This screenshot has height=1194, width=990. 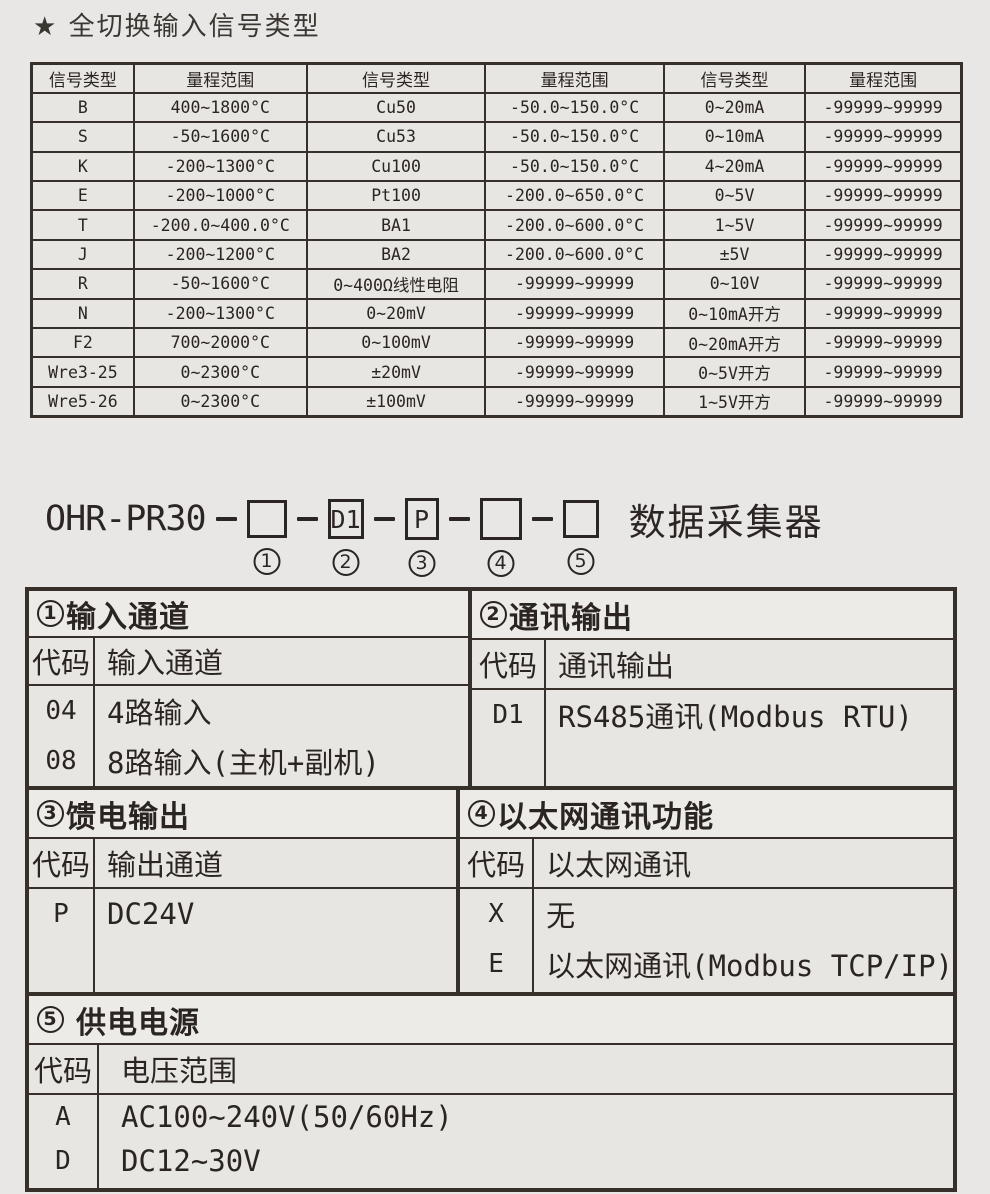 I want to click on option-table-1-header: 代码 输入通道, so click(x=248, y=662).